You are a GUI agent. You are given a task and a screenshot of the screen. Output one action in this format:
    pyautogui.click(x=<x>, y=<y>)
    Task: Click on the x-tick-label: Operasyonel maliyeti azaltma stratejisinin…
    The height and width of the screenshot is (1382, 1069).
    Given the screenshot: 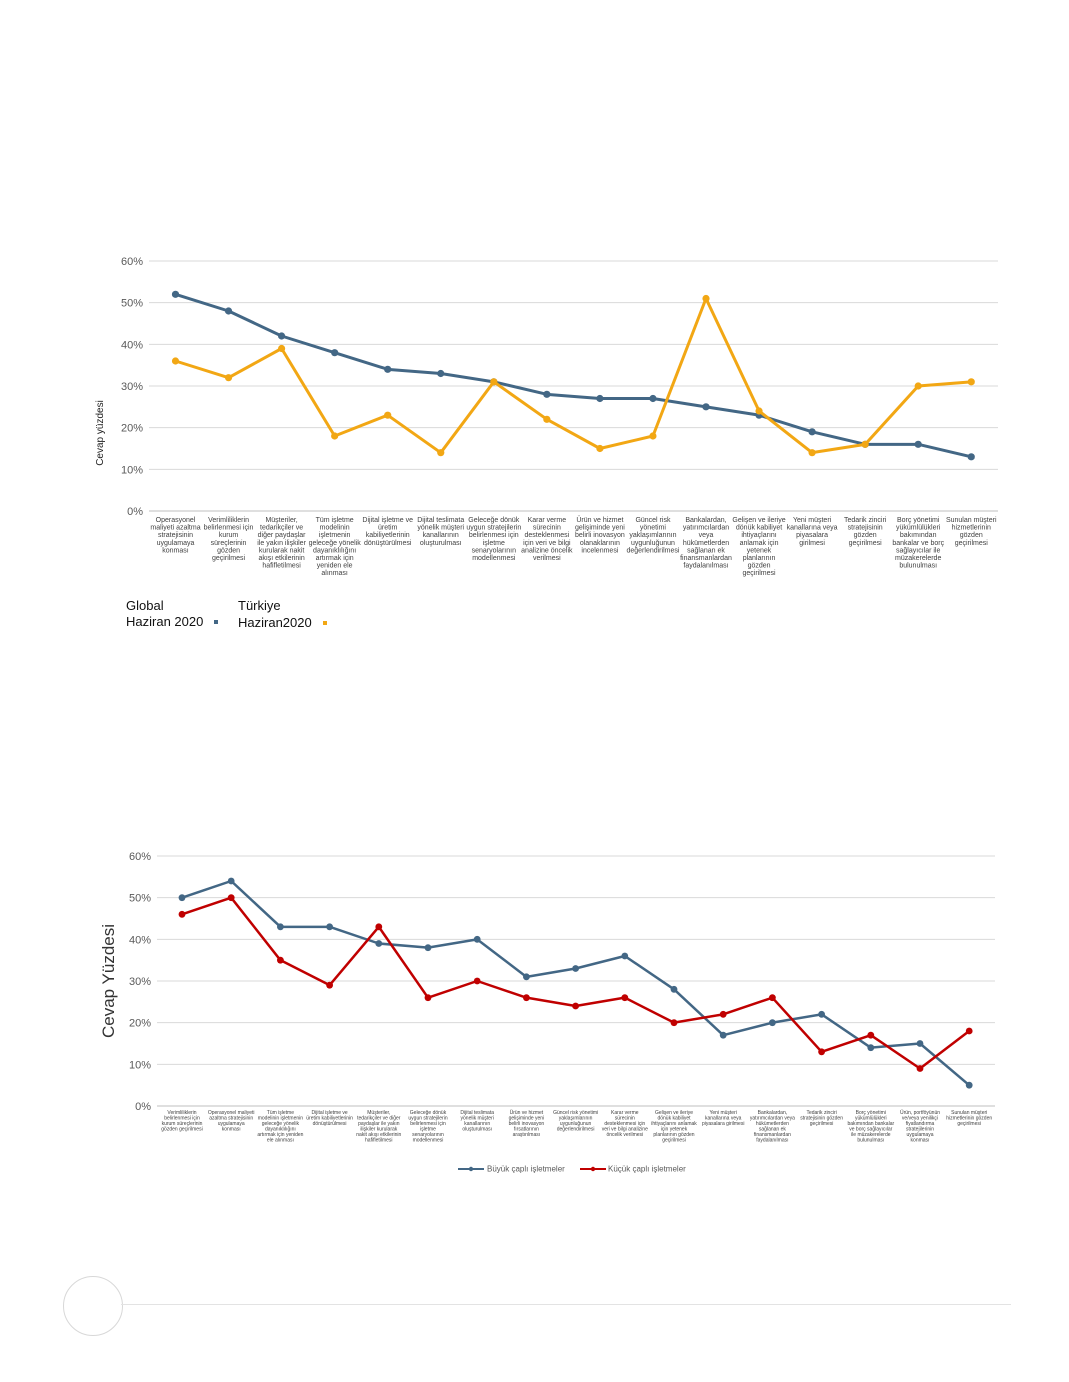 What is the action you would take?
    pyautogui.click(x=175, y=535)
    